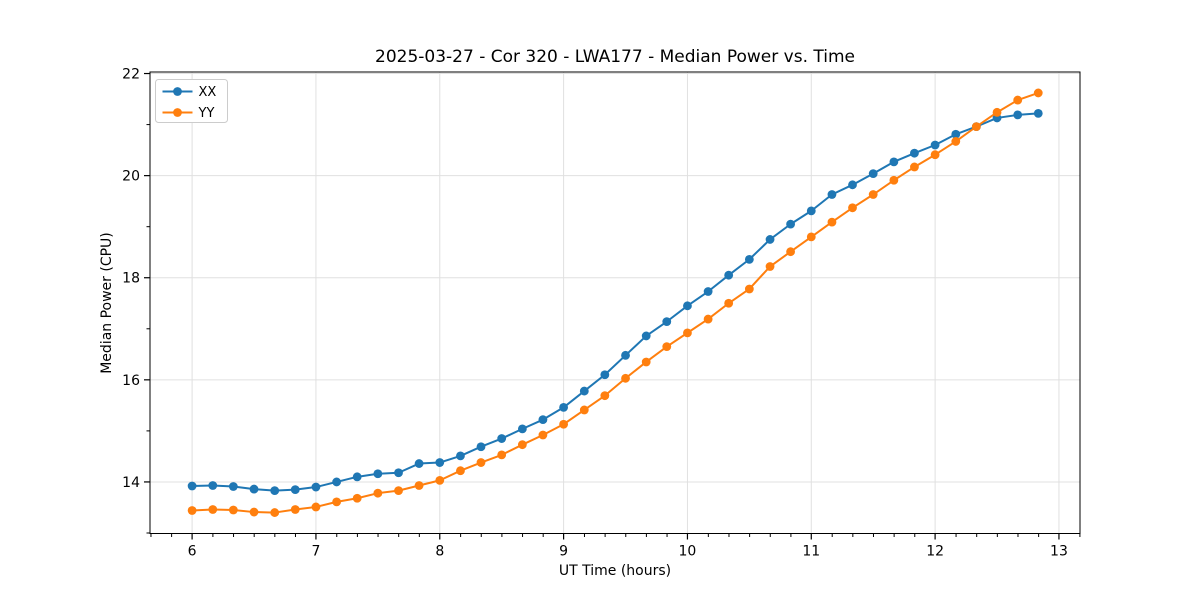 The width and height of the screenshot is (1200, 600). What do you see at coordinates (107, 303) in the screenshot?
I see `y-axis-label: Median Power (CPU)` at bounding box center [107, 303].